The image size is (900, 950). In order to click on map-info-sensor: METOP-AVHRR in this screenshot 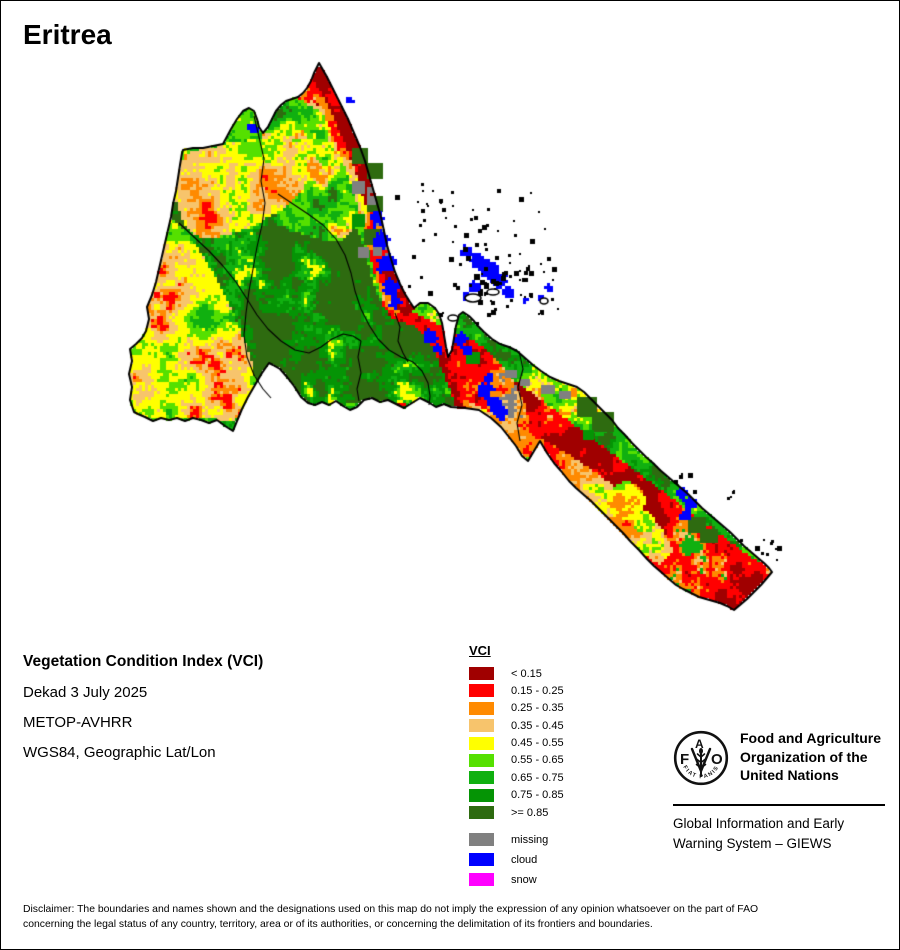, I will do `click(78, 722)`.